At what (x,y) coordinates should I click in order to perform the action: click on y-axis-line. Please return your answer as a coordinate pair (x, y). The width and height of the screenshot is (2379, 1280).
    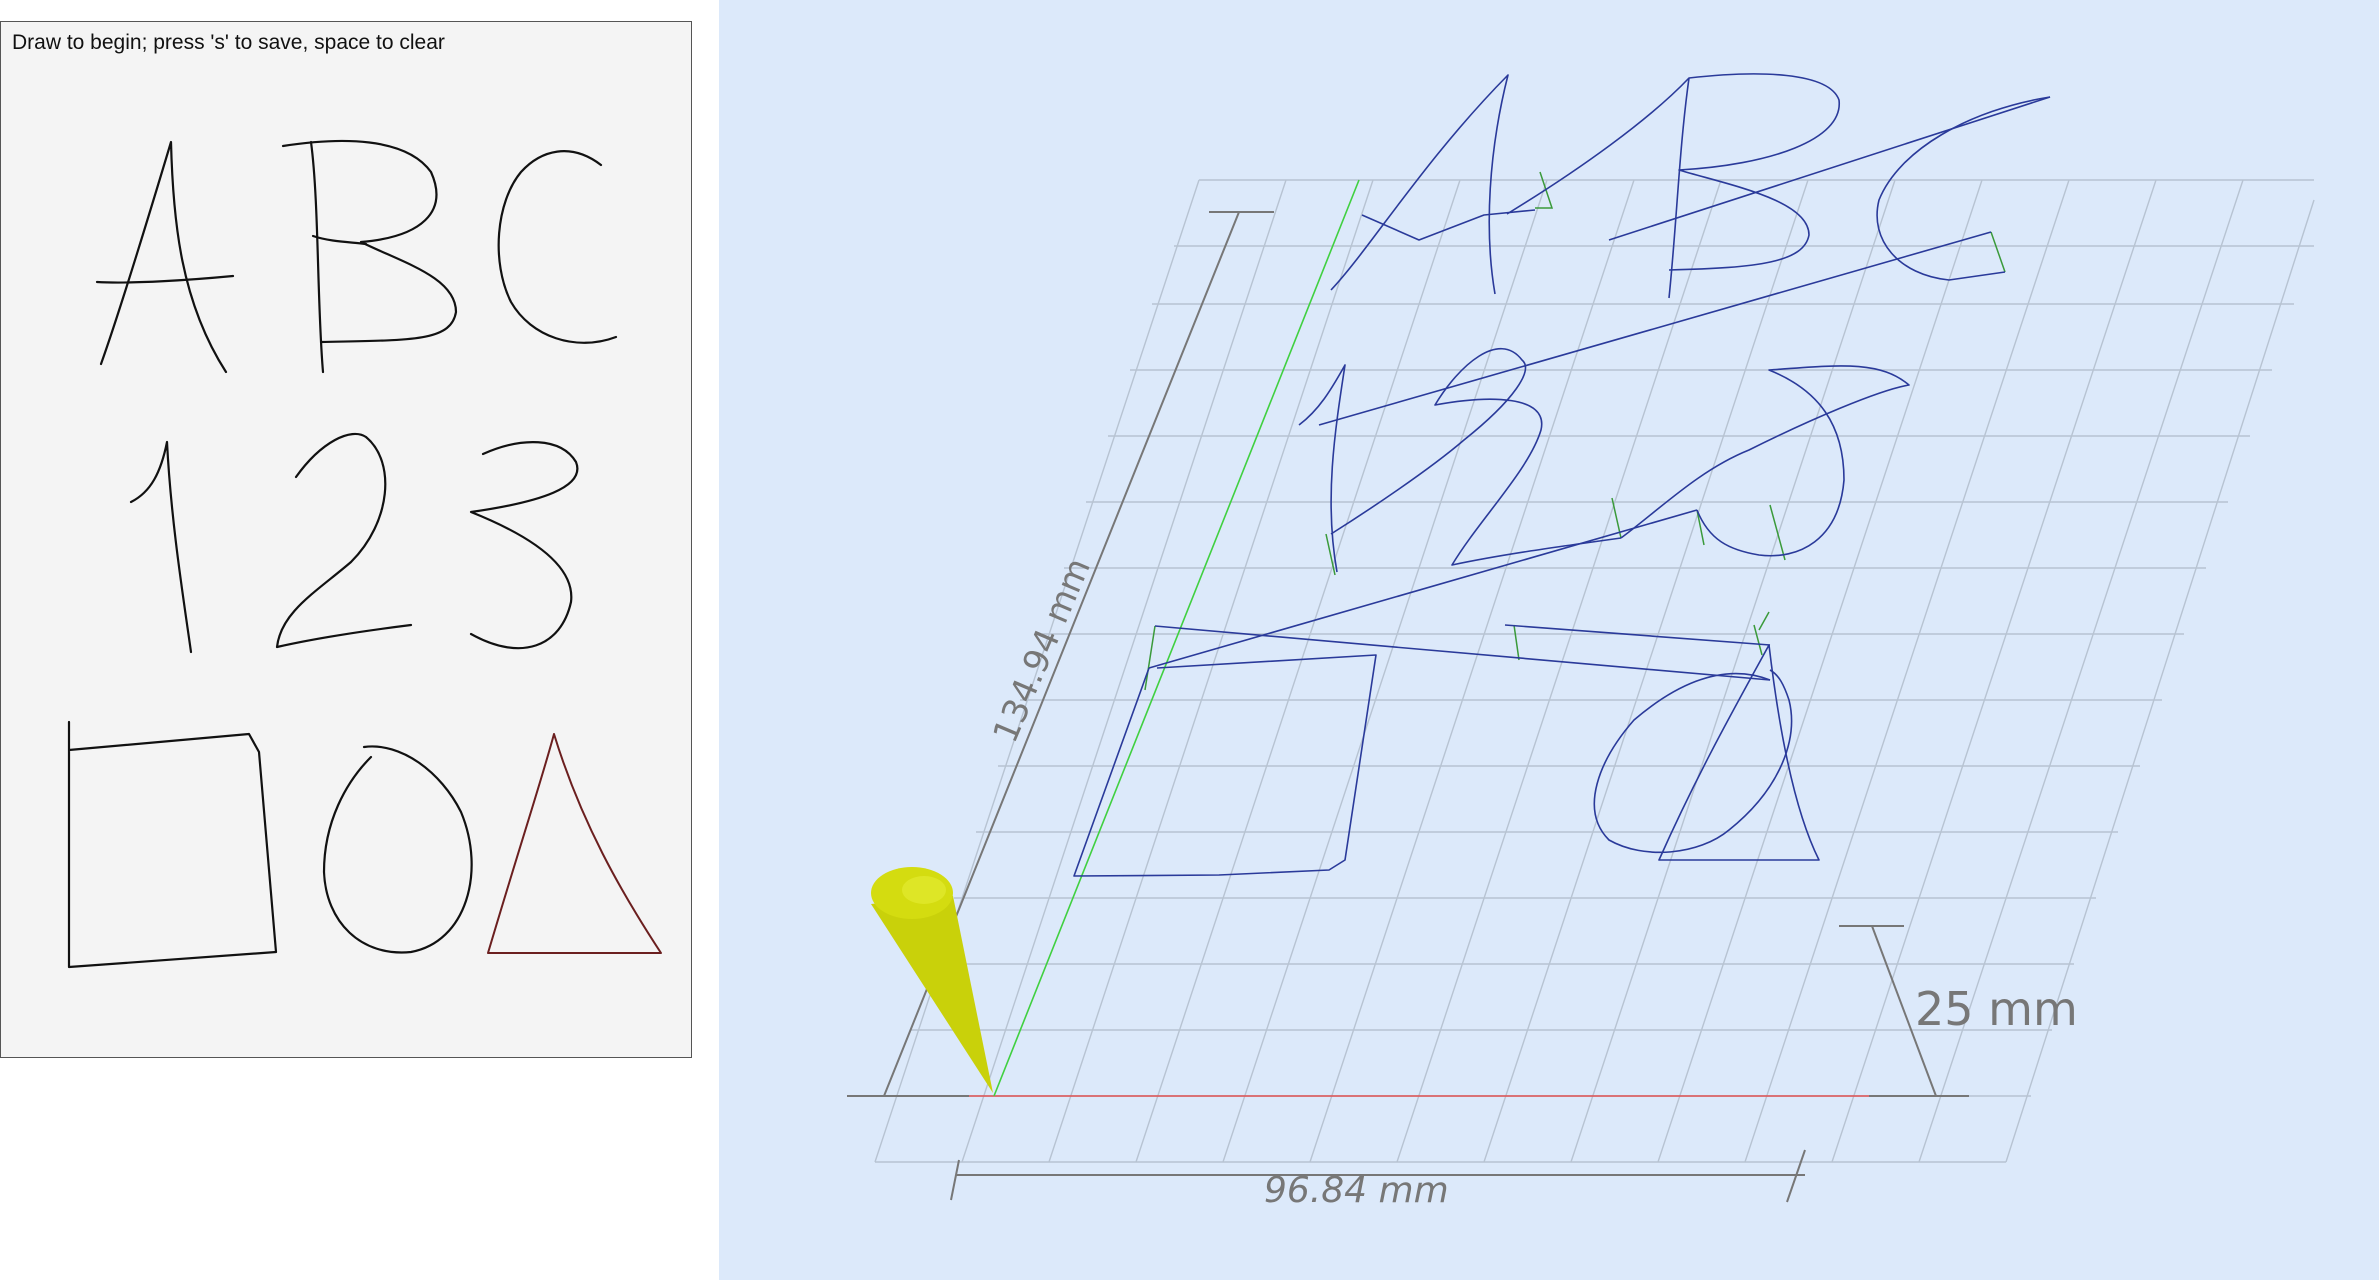
    Looking at the image, I should click on (1176, 638).